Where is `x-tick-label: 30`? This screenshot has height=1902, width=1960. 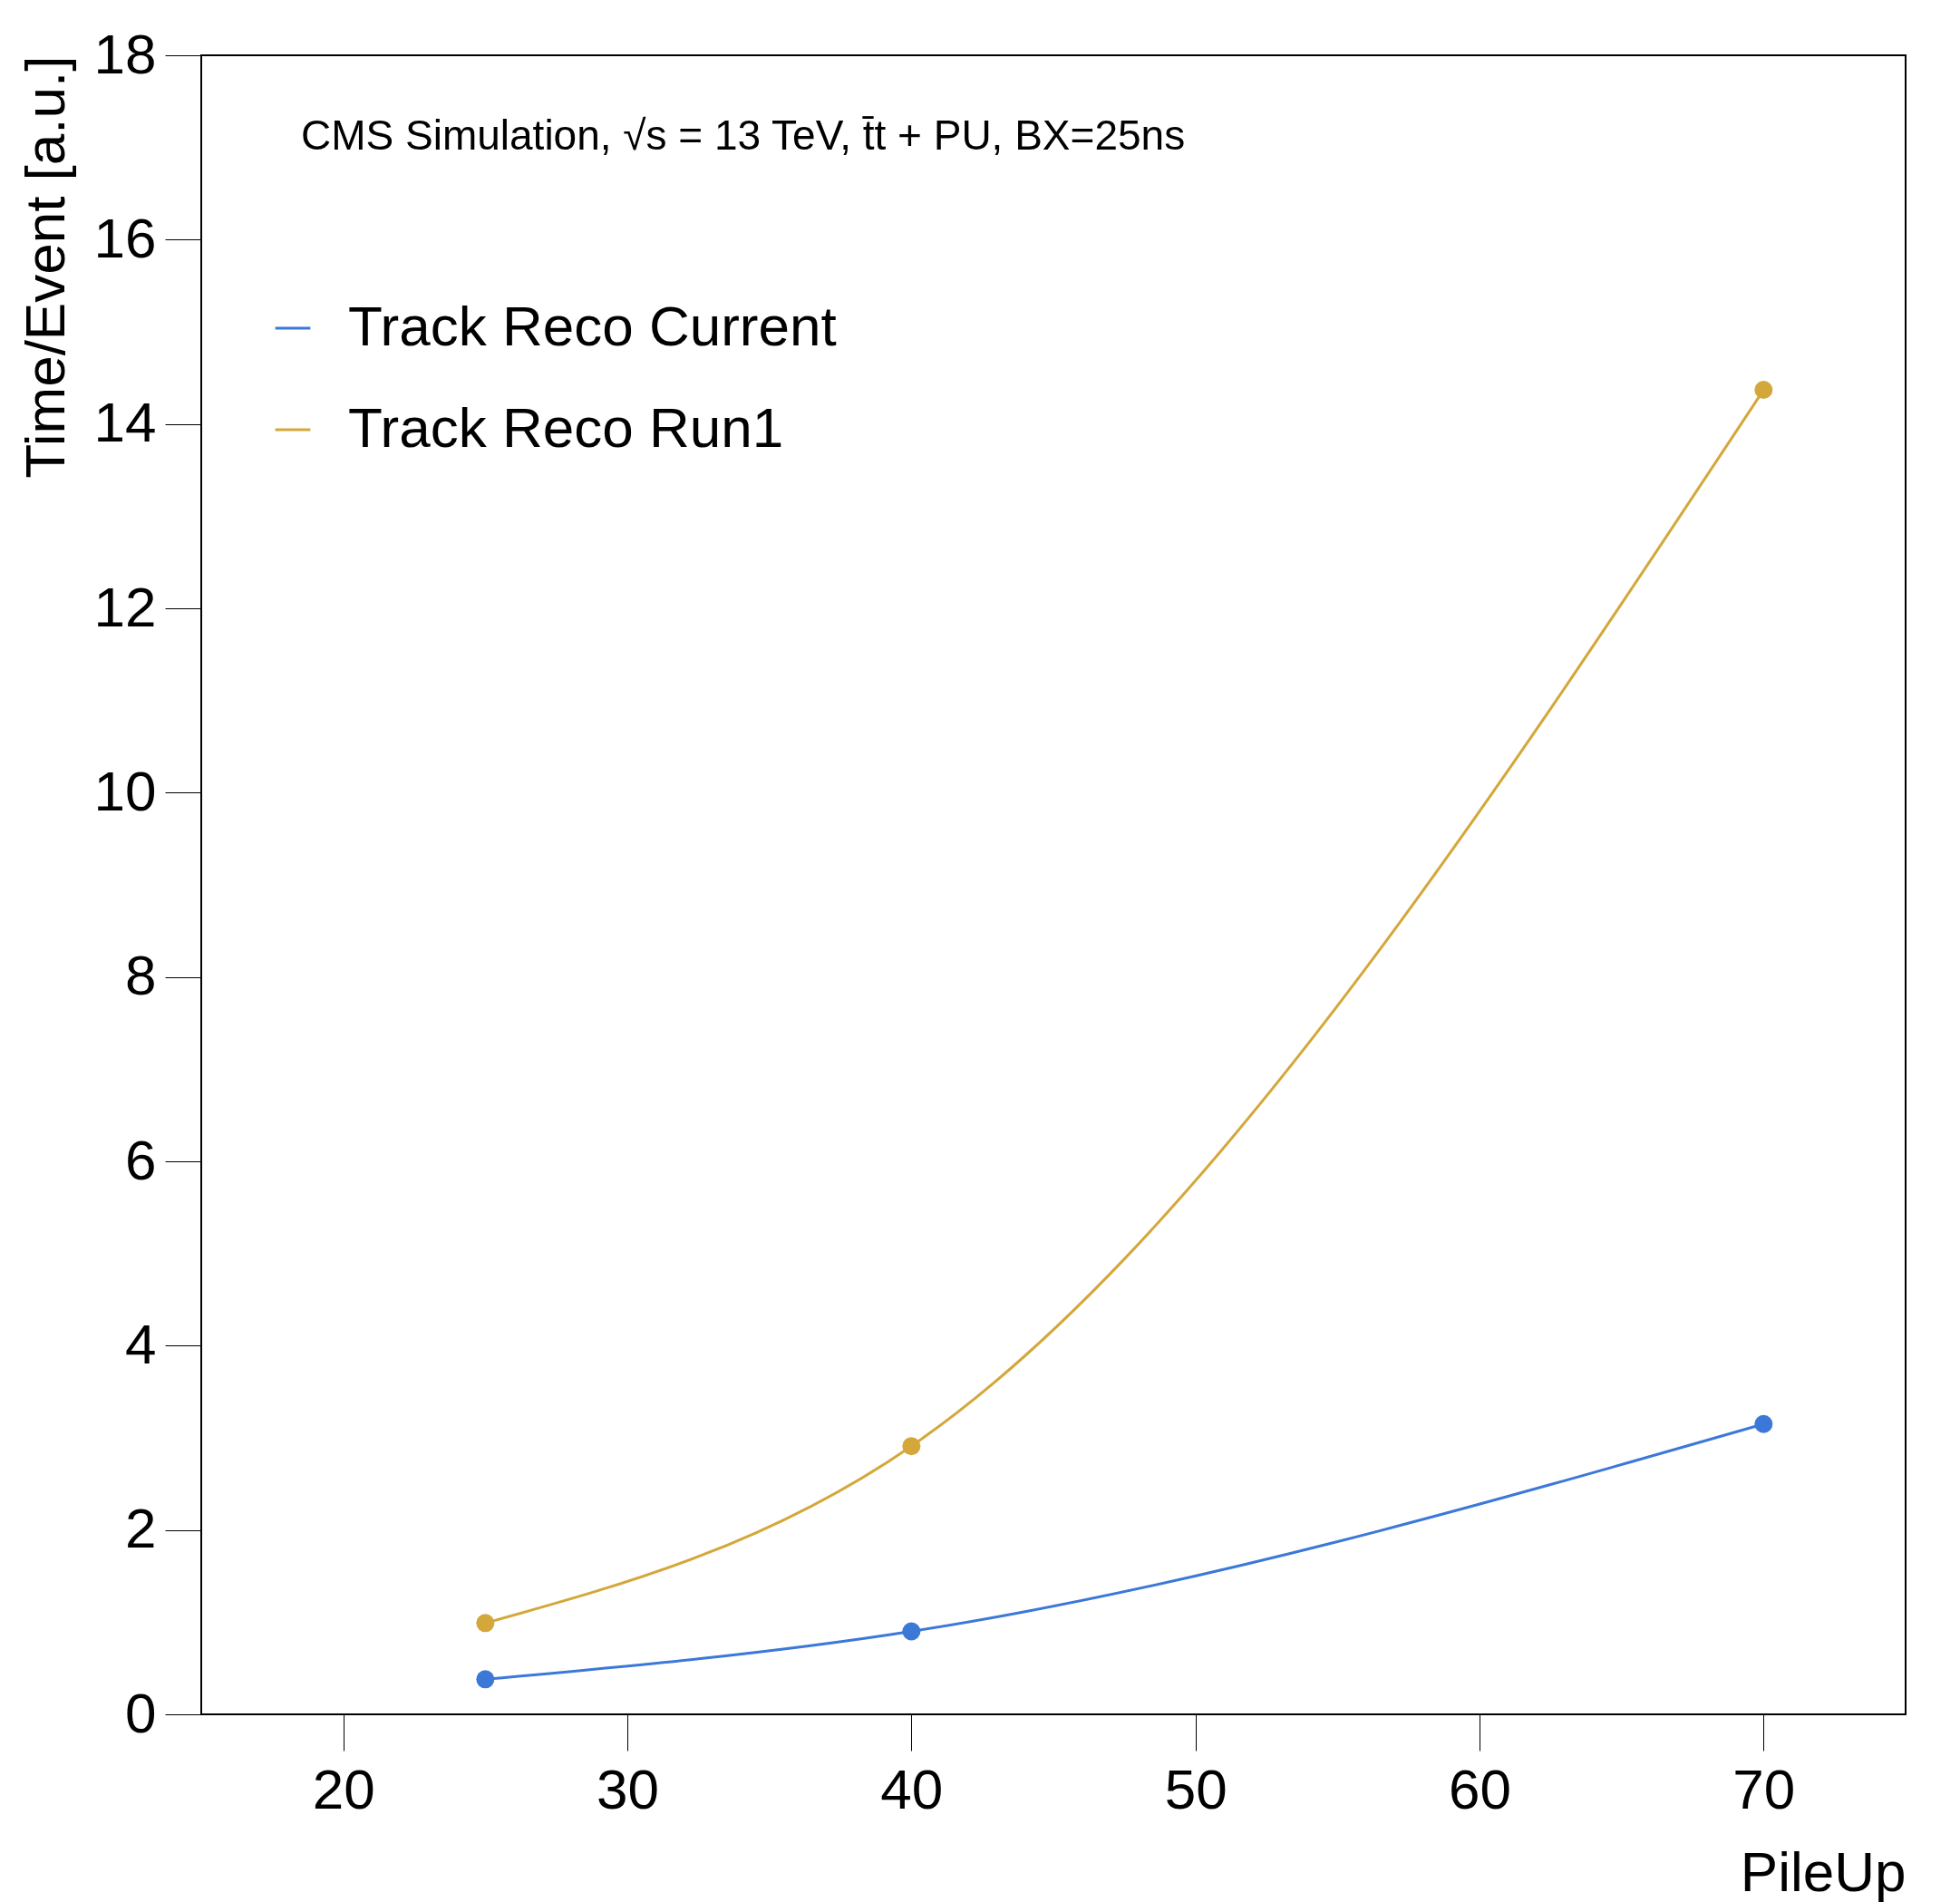 x-tick-label: 30 is located at coordinates (628, 1789).